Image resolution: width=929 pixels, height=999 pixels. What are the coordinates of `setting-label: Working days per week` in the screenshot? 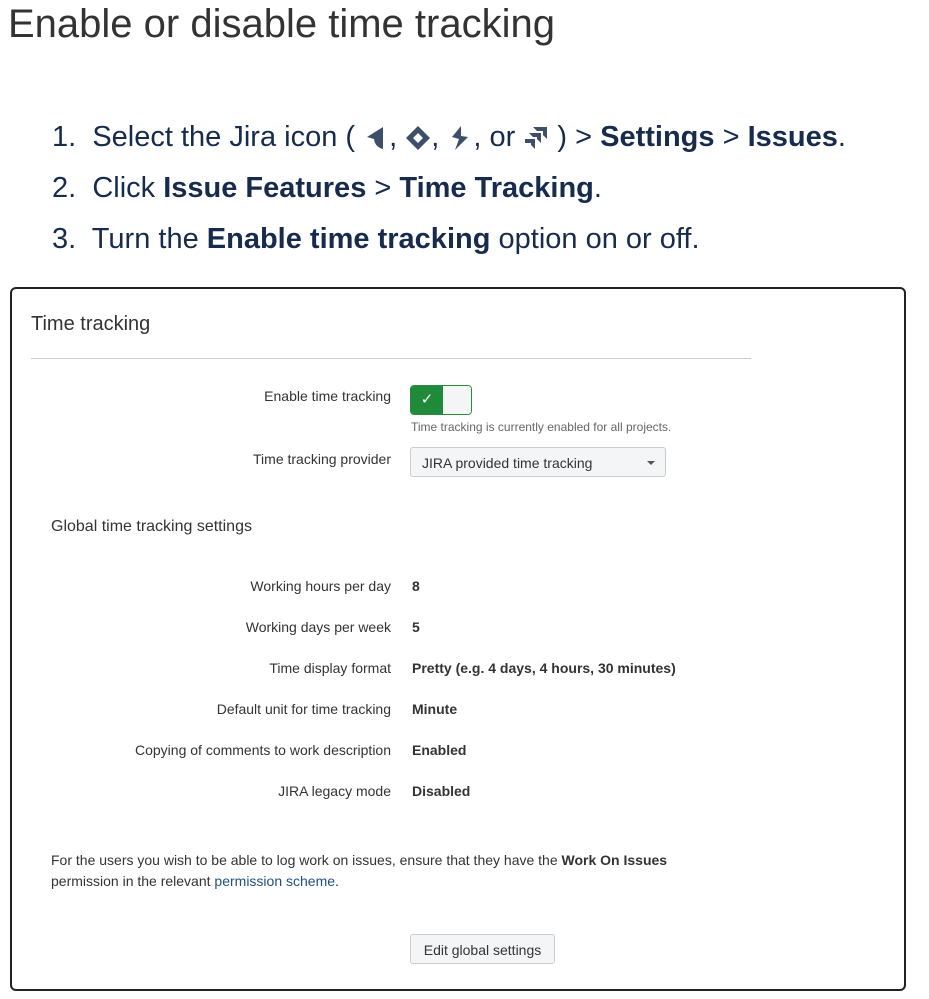 It's located at (318, 627).